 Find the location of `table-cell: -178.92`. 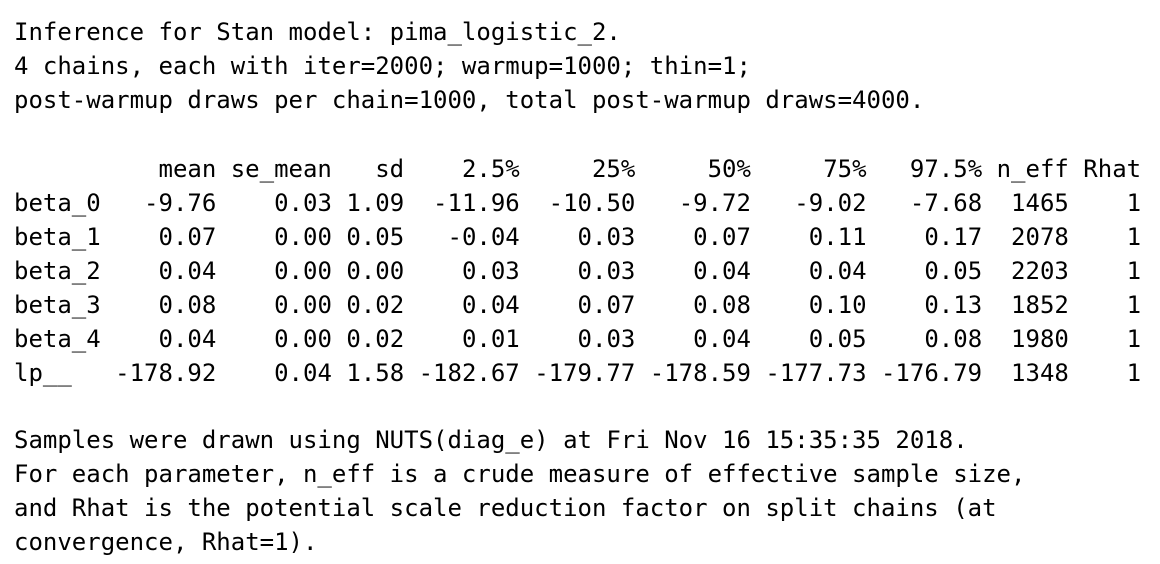

table-cell: -178.92 is located at coordinates (165, 373).